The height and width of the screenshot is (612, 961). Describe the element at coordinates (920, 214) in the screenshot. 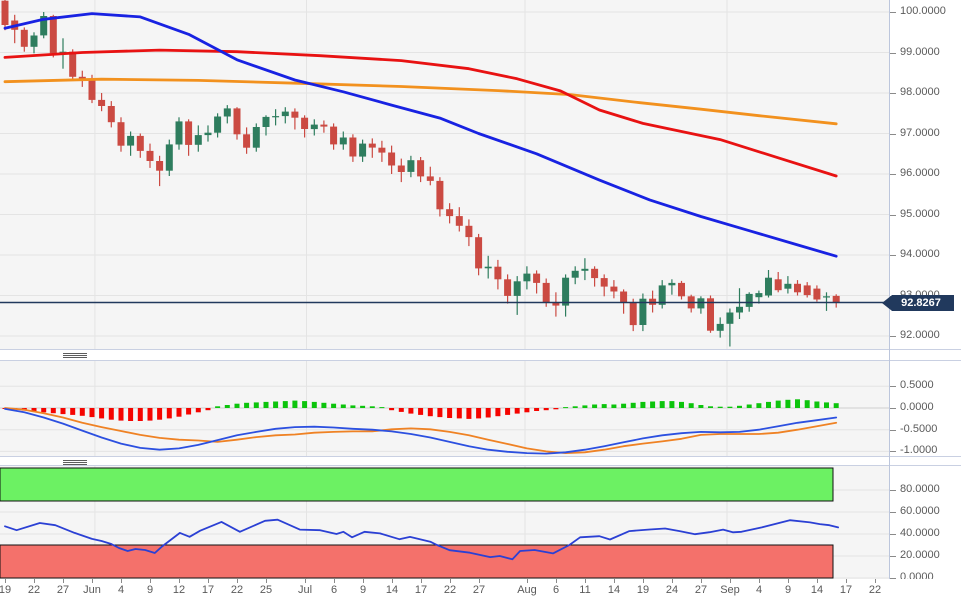

I see `axis-tick-label: 95.0000` at that location.